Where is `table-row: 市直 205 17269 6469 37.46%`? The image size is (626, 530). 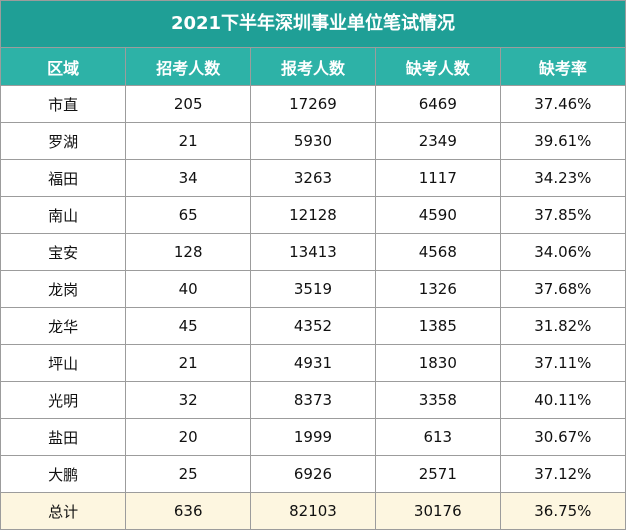 table-row: 市直 205 17269 6469 37.46% is located at coordinates (313, 104).